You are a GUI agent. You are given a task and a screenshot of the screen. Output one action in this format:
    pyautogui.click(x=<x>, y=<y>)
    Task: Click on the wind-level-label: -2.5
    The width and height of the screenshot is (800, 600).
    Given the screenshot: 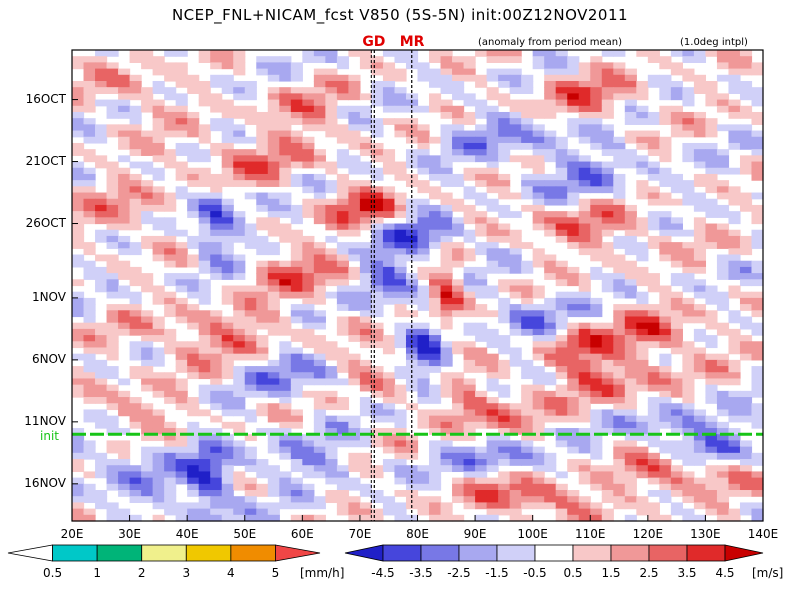 What is the action you would take?
    pyautogui.click(x=459, y=573)
    